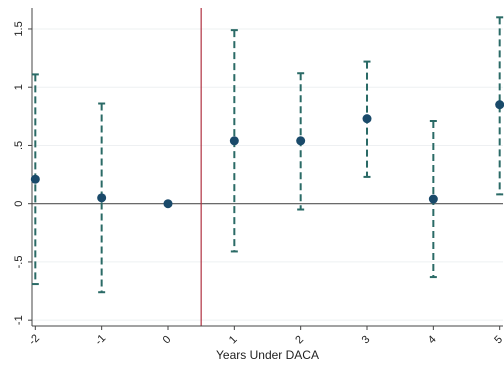 Image resolution: width=504 pixels, height=366 pixels. What do you see at coordinates (265, 337) in the screenshot?
I see `x-axis-ticks: -2 -1 0 1 2 3 4 5` at bounding box center [265, 337].